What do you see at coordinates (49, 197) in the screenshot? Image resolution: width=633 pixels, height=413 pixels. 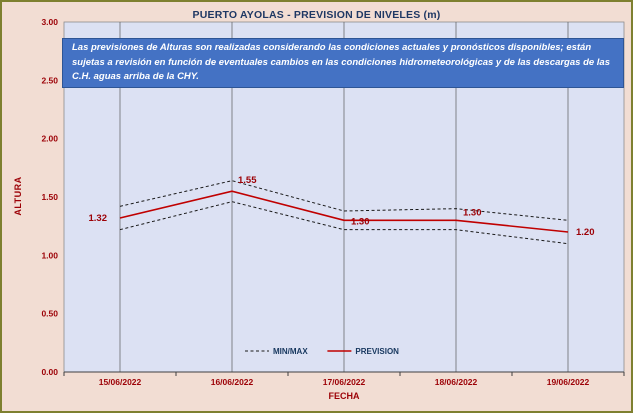 I see `y-tick-label: 1.50` at bounding box center [49, 197].